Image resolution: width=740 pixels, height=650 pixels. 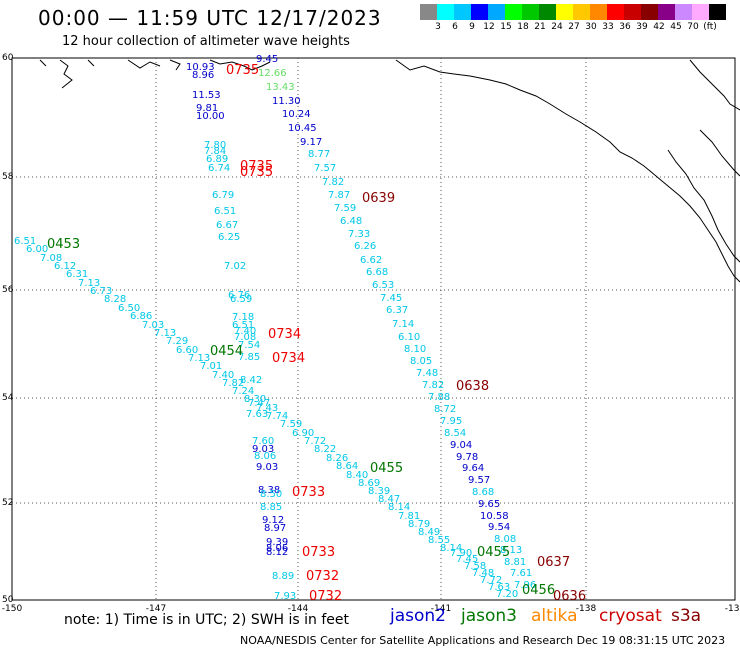 I want to click on scale-label: 39, so click(x=642, y=27).